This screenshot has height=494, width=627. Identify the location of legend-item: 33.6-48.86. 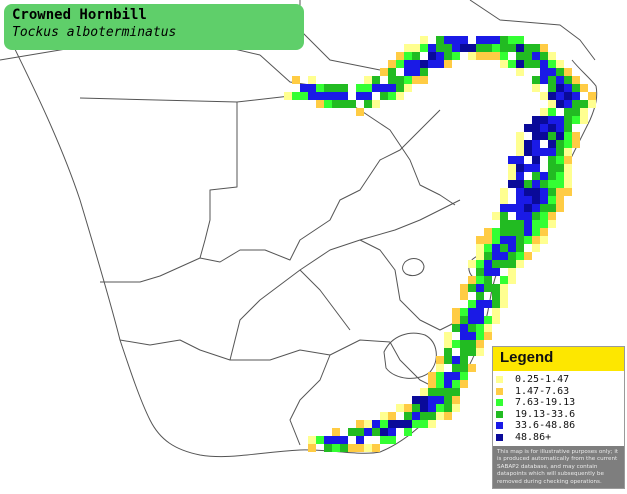
(558, 426).